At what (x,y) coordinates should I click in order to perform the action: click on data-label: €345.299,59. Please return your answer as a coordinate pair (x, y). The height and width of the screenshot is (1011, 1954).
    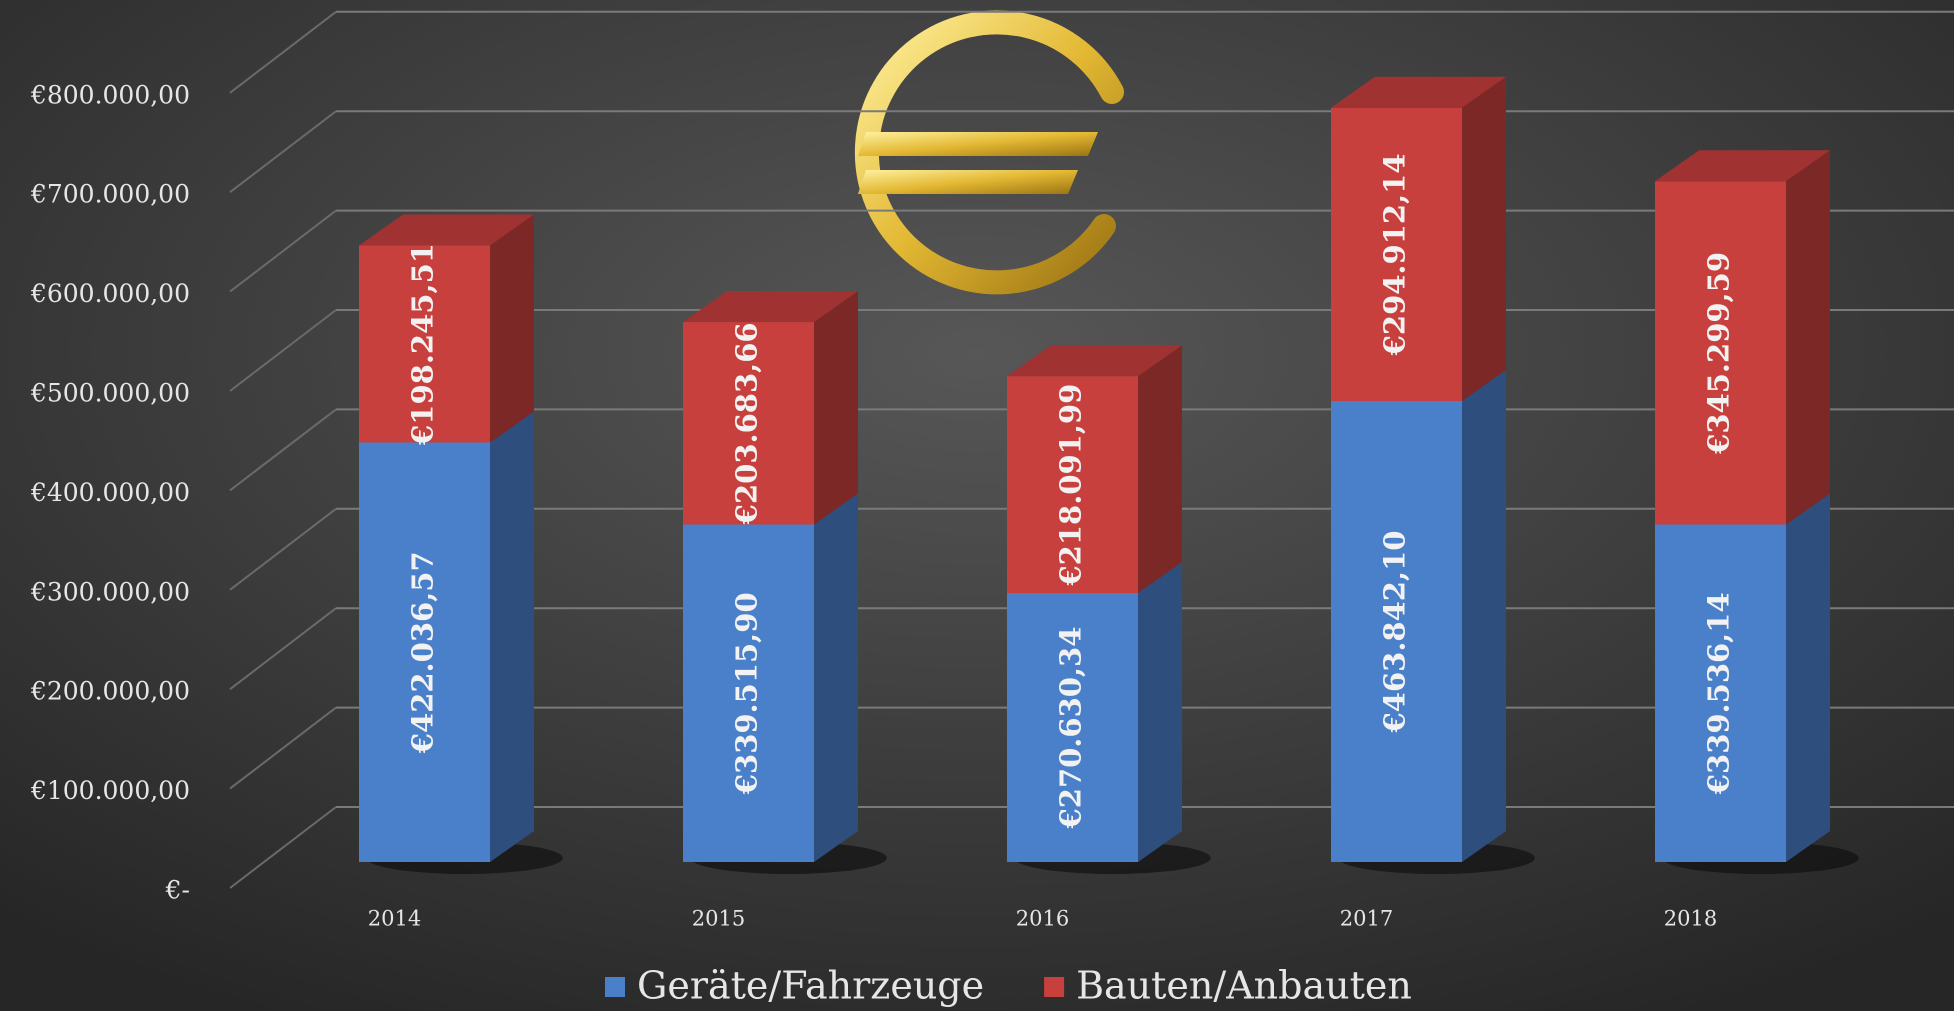
    Looking at the image, I should click on (1719, 353).